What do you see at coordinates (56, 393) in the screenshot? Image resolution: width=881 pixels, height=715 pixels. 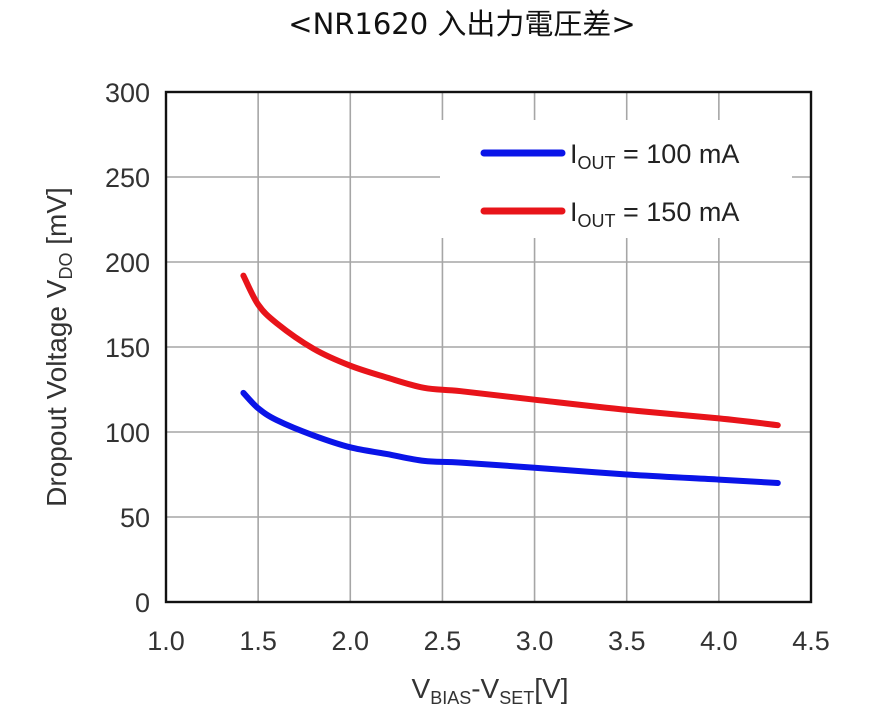 I see `y-axis-label-main: Dropout Voltage V` at bounding box center [56, 393].